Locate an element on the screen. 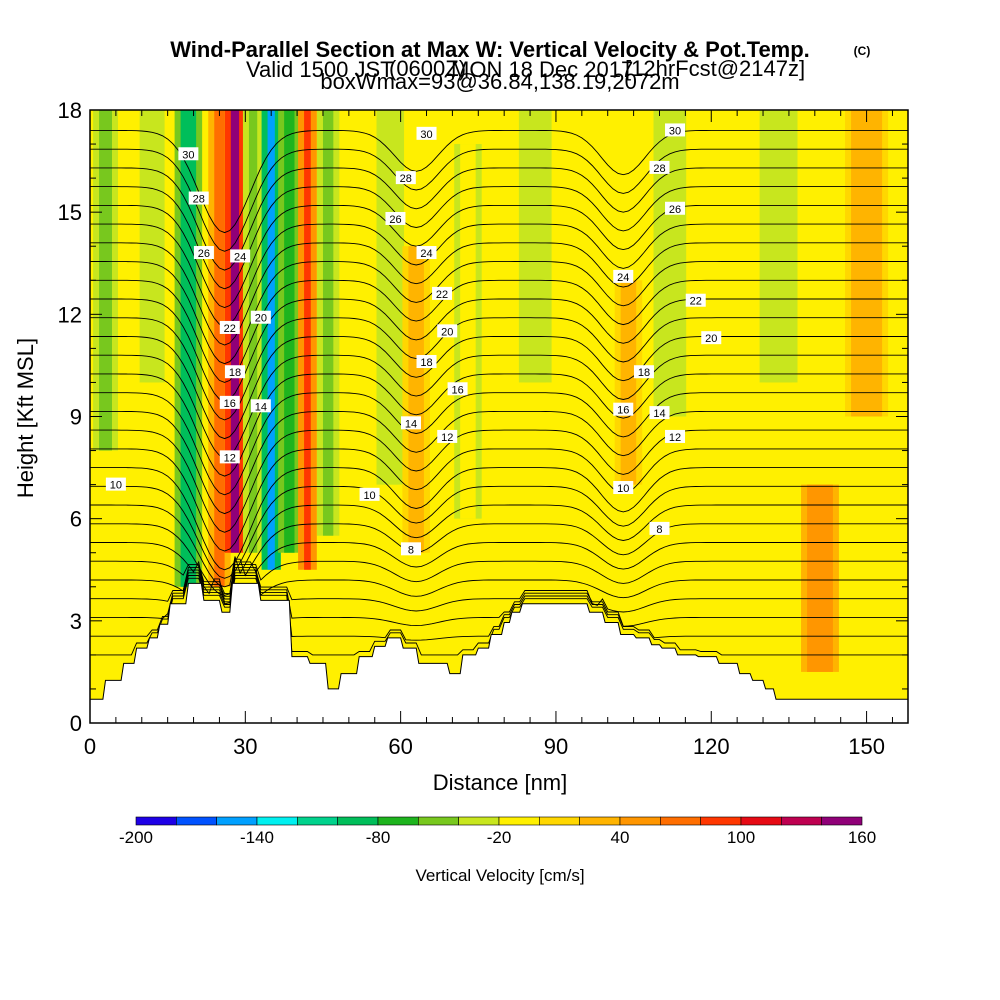 The width and height of the screenshot is (1000, 1000). contour-label-text: 22 is located at coordinates (442, 295).